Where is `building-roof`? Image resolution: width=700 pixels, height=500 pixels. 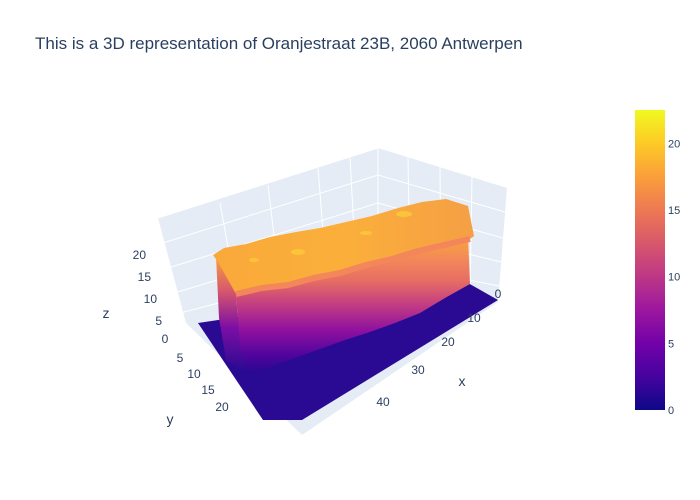 building-roof is located at coordinates (343, 246).